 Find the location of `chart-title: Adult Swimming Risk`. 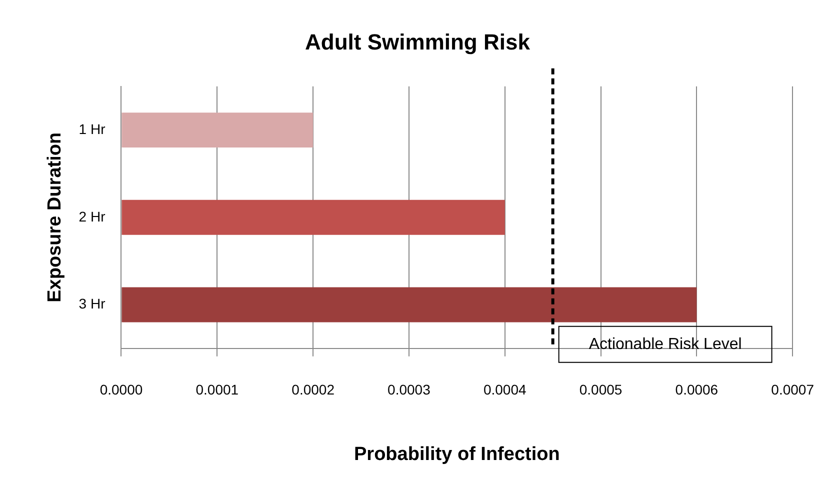

chart-title: Adult Swimming Risk is located at coordinates (418, 41).